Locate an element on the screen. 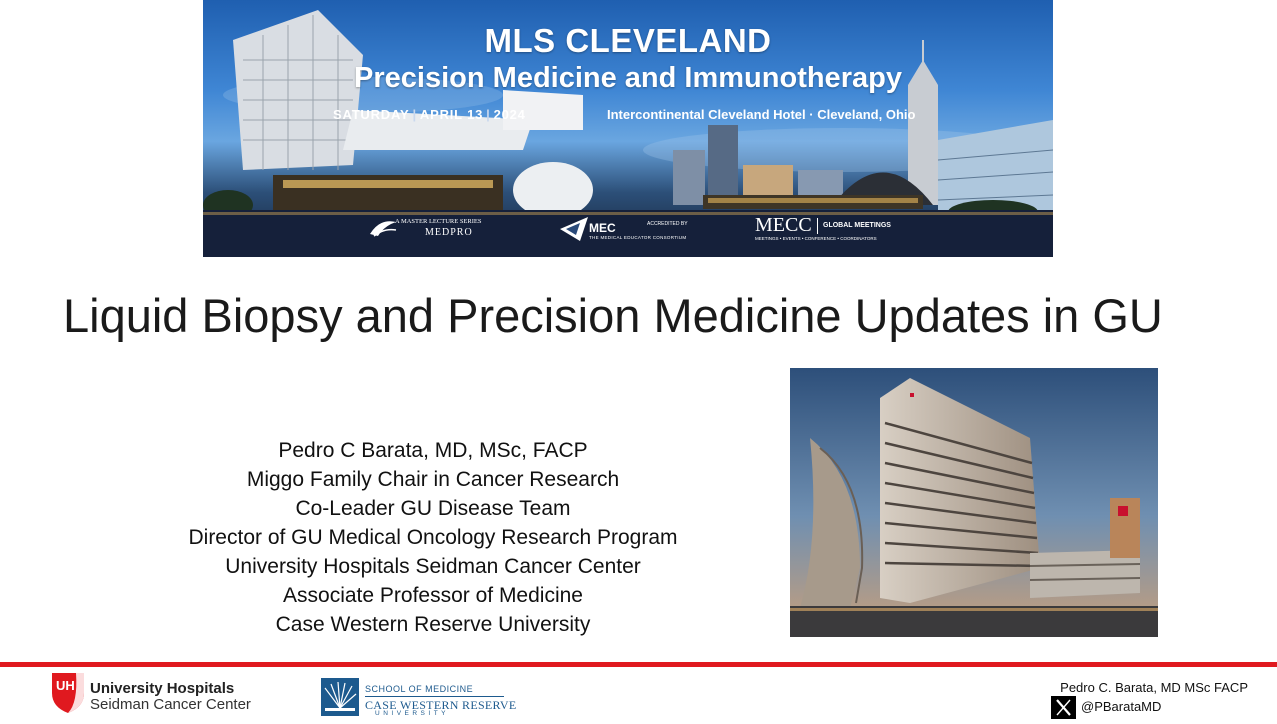 The height and width of the screenshot is (724, 1277). cwru-school-text: SCHOOL OF MEDICINE is located at coordinates (419, 689).